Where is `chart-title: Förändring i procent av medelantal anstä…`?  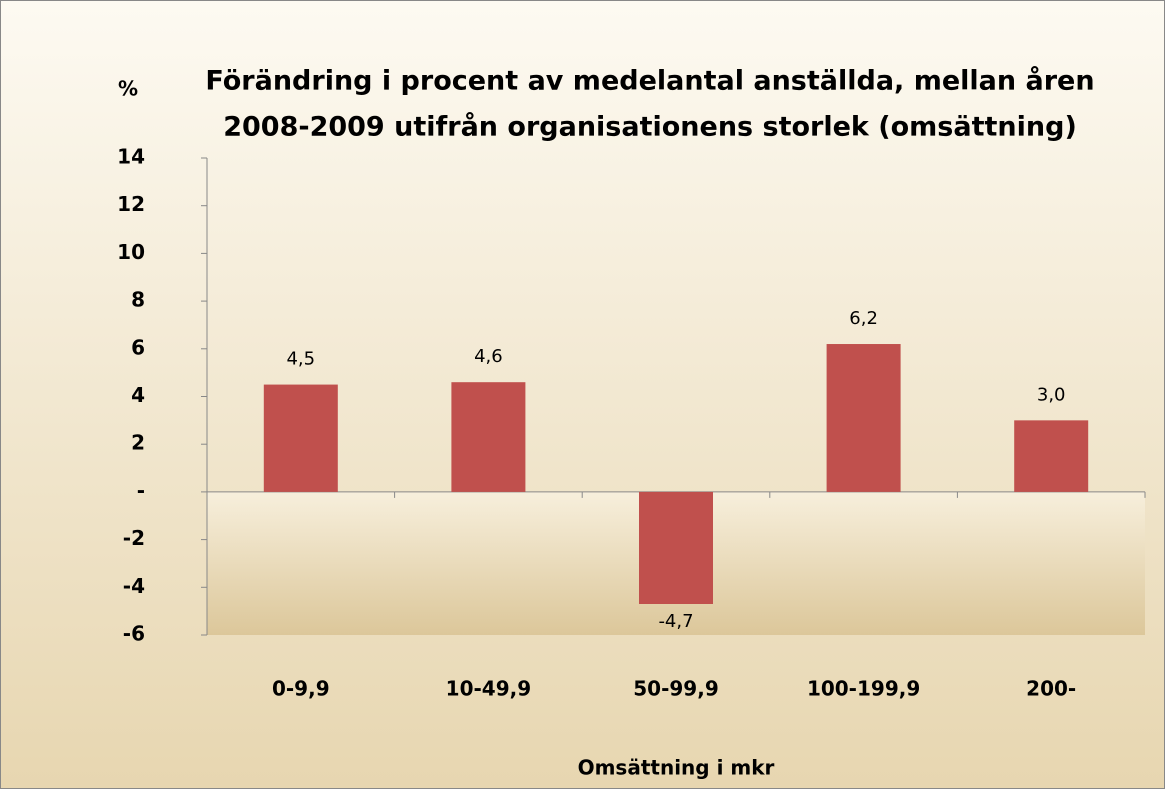
chart-title: Förändring i procent av medelantal anstä… is located at coordinates (649, 81).